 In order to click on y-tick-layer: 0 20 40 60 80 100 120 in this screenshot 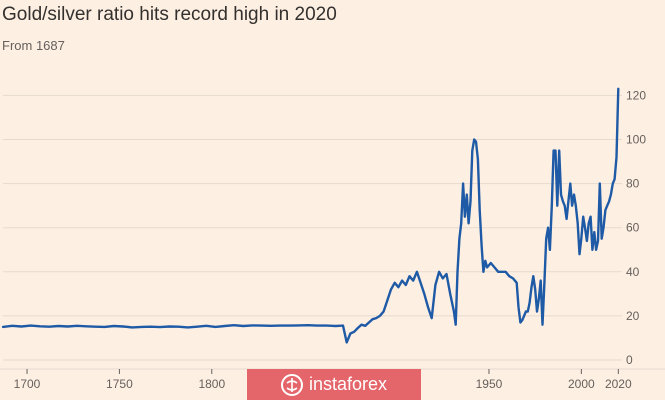, I will do `click(636, 227)`.